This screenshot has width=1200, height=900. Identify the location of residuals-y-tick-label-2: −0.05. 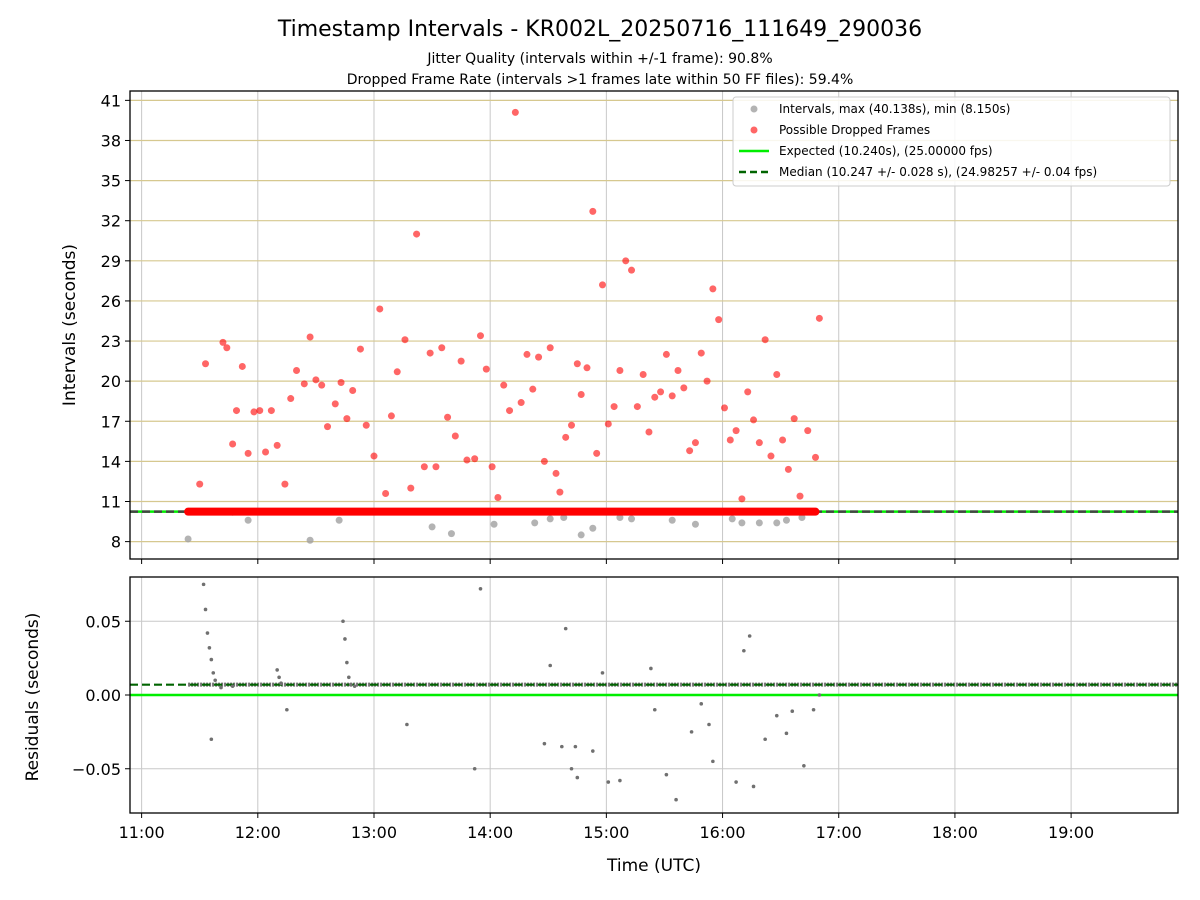
(96, 769).